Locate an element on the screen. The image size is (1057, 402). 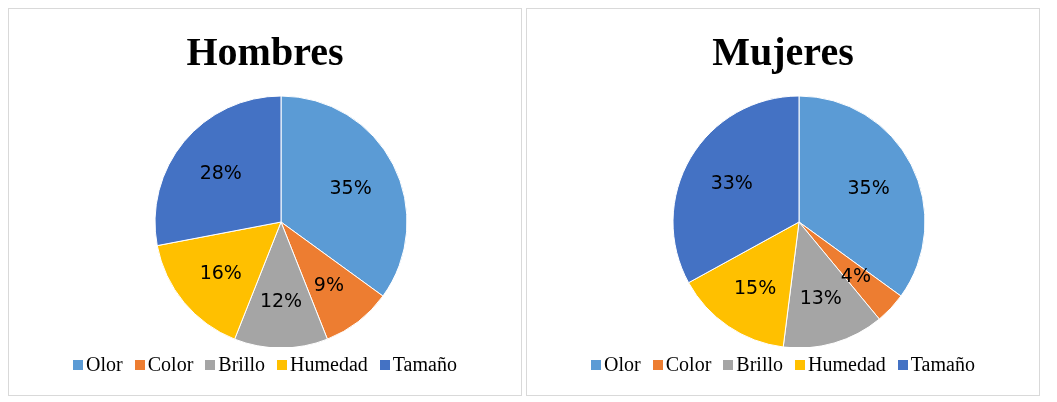
data-label: 15% is located at coordinates (755, 286).